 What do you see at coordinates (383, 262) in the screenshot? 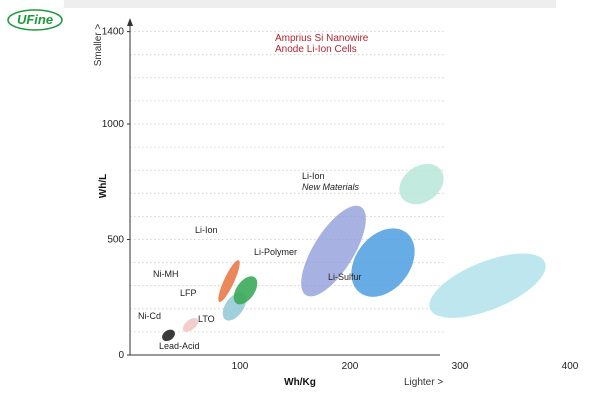
I see `region-li-polymer` at bounding box center [383, 262].